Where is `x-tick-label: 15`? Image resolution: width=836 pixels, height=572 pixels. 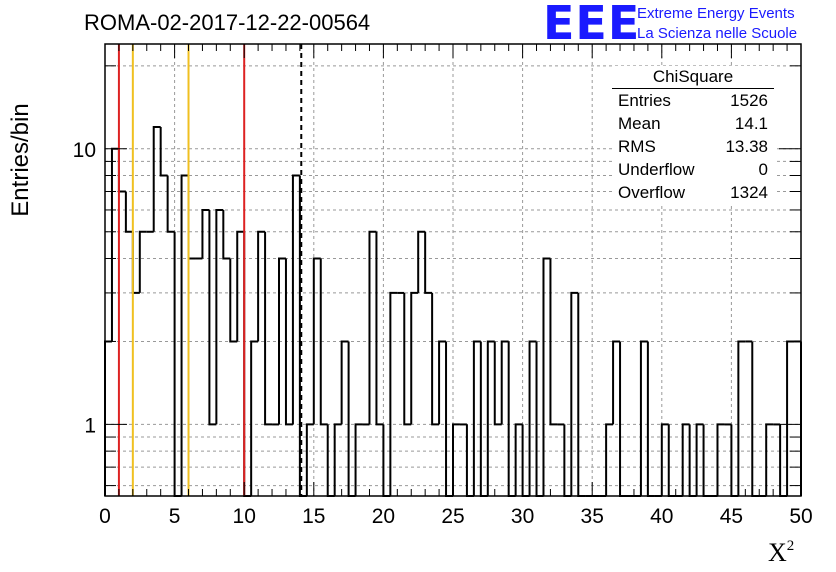 x-tick-label: 15 is located at coordinates (313, 516).